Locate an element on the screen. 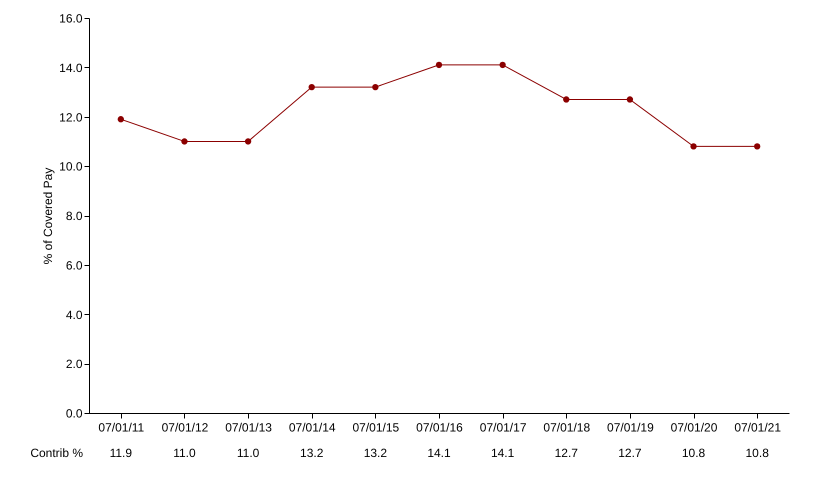  y-tick-label: 4.0 is located at coordinates (74, 315).